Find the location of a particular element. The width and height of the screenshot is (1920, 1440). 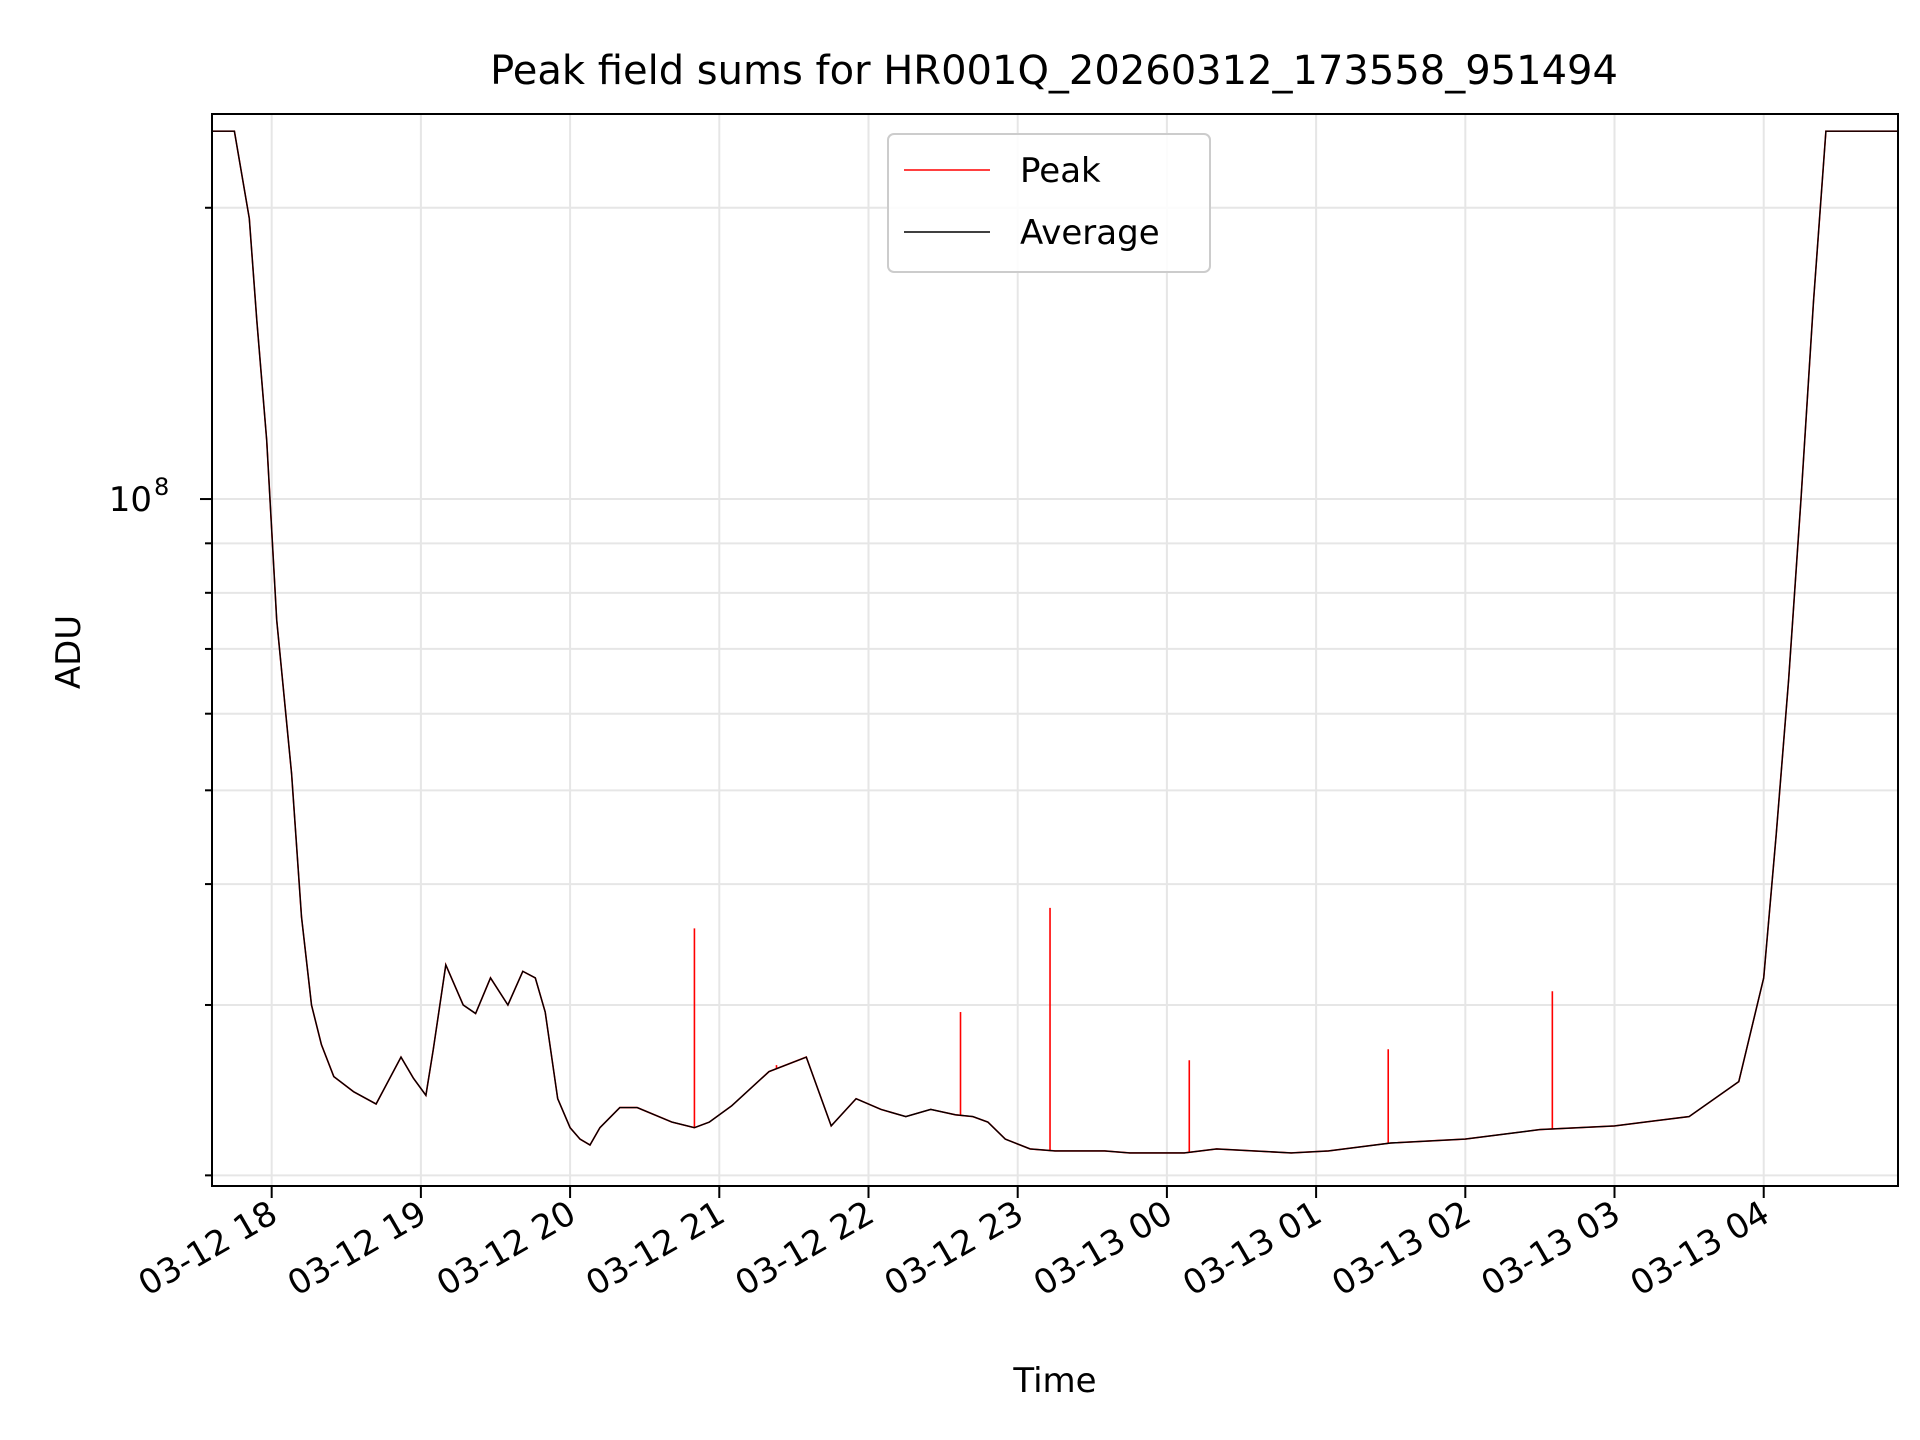

legend: Peak Average is located at coordinates (1049, 203).